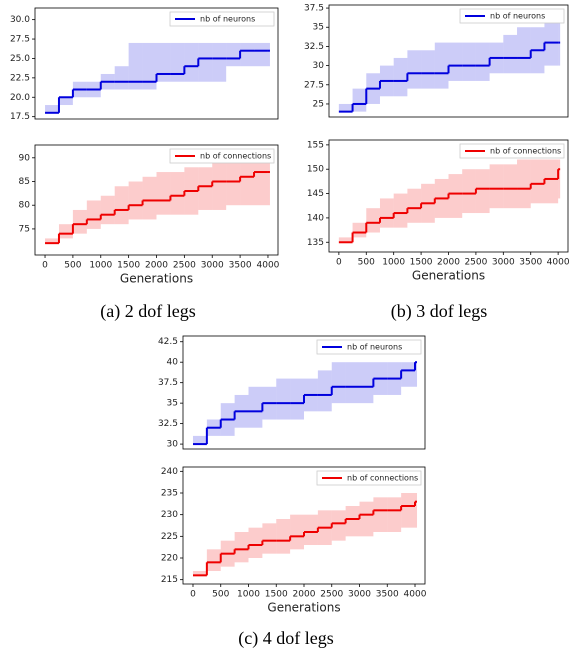 The width and height of the screenshot is (571, 656). What do you see at coordinates (168, 383) in the screenshot?
I see `y-tick-label: 37.5` at bounding box center [168, 383].